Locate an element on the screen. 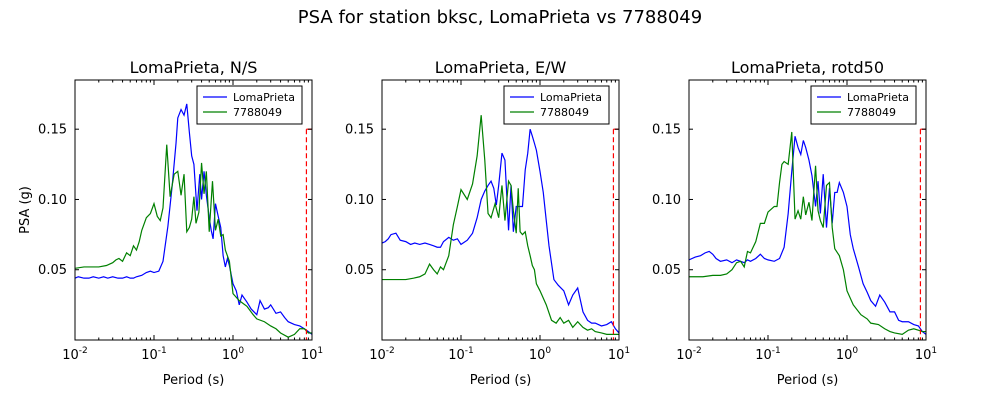 The height and width of the screenshot is (400, 1000). panel-title: LomaPrieta, rotd50 is located at coordinates (807, 67).